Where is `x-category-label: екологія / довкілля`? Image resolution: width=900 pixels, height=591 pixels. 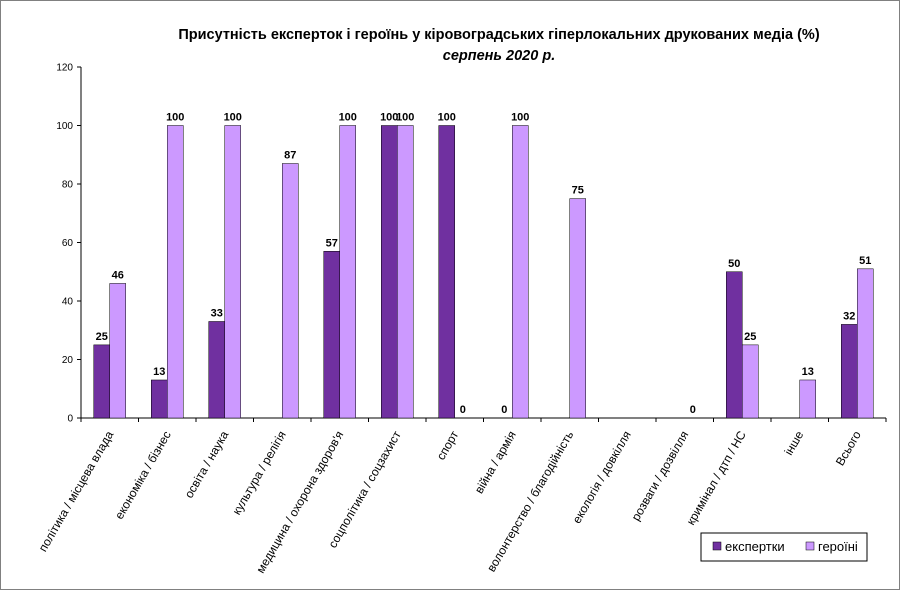
x-category-label: екологія / довкілля is located at coordinates (602, 477).